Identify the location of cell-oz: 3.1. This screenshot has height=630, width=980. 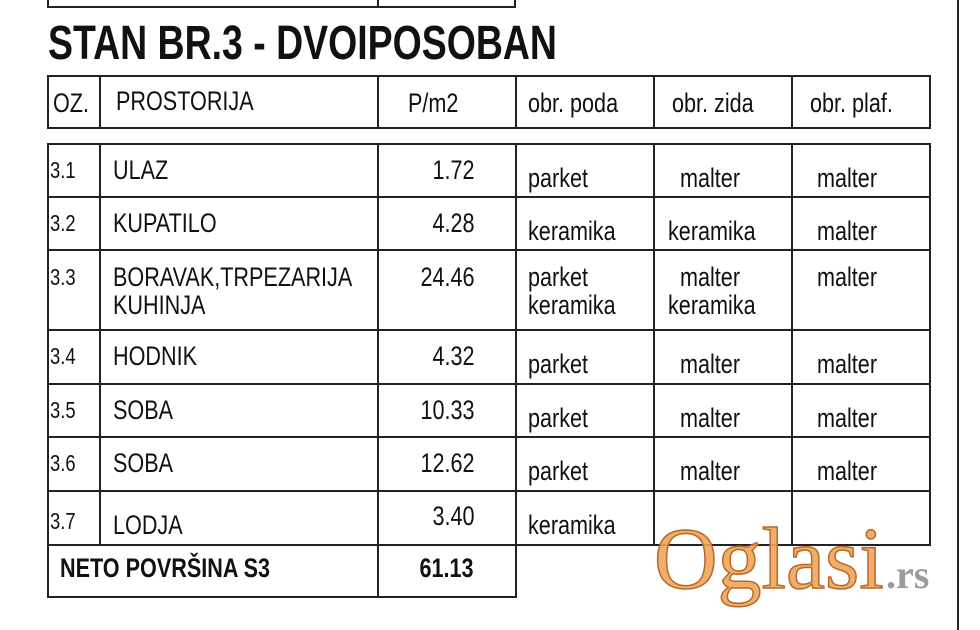
(63, 170).